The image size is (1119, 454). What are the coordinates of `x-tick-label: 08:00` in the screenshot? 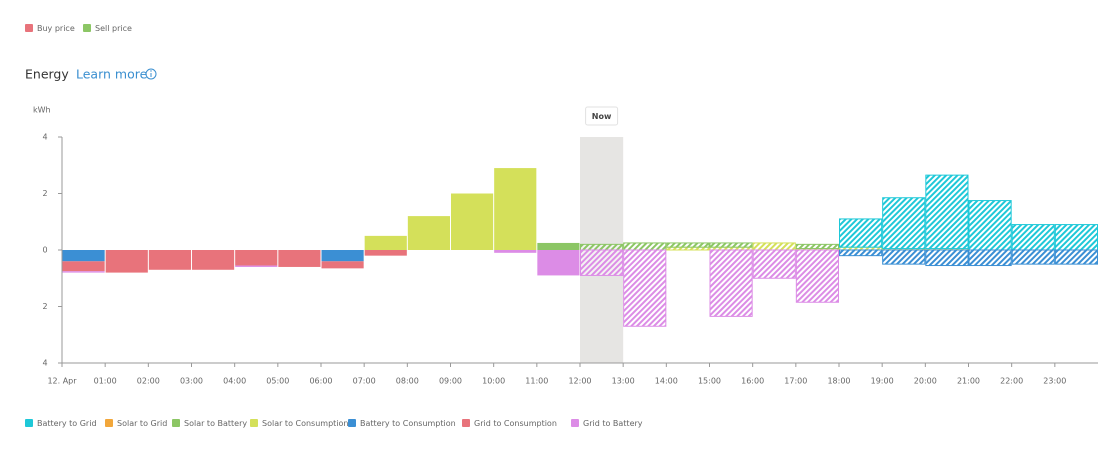 It's located at (407, 381).